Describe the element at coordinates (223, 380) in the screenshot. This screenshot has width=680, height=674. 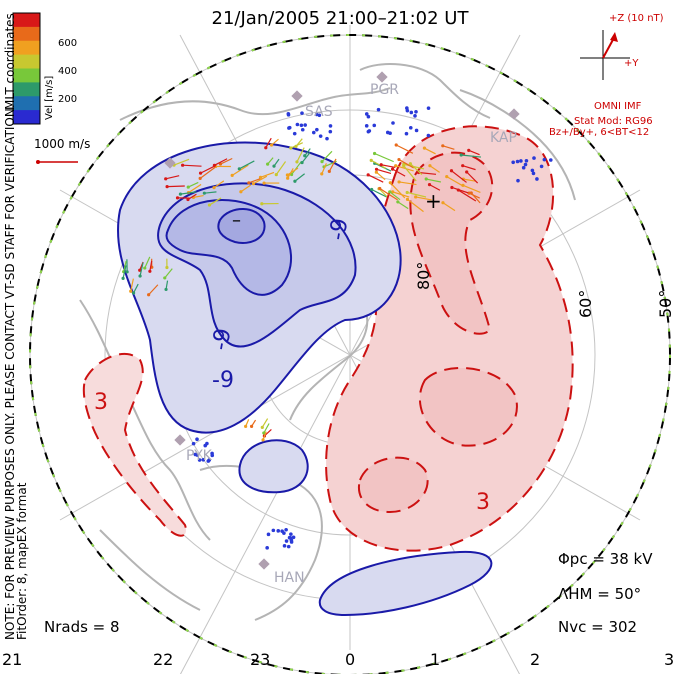
I see `contour-label-neg-3: -9` at that location.